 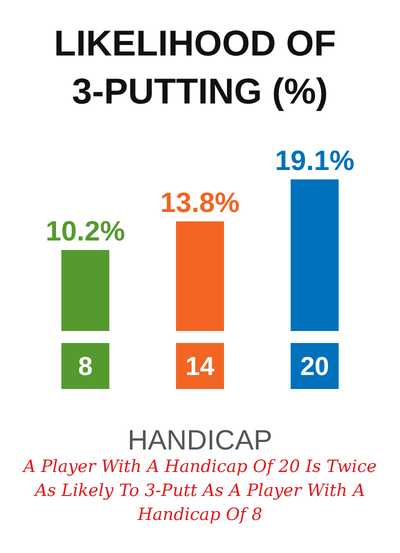 I want to click on data-label: 13.8%, so click(x=200, y=202).